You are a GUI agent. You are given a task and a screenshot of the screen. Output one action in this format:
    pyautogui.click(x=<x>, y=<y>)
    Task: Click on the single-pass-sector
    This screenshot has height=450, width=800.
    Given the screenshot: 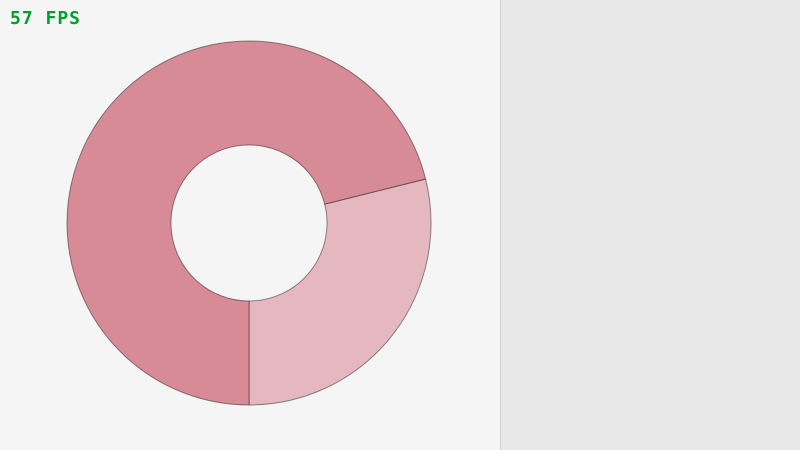 What is the action you would take?
    pyautogui.click(x=340, y=292)
    